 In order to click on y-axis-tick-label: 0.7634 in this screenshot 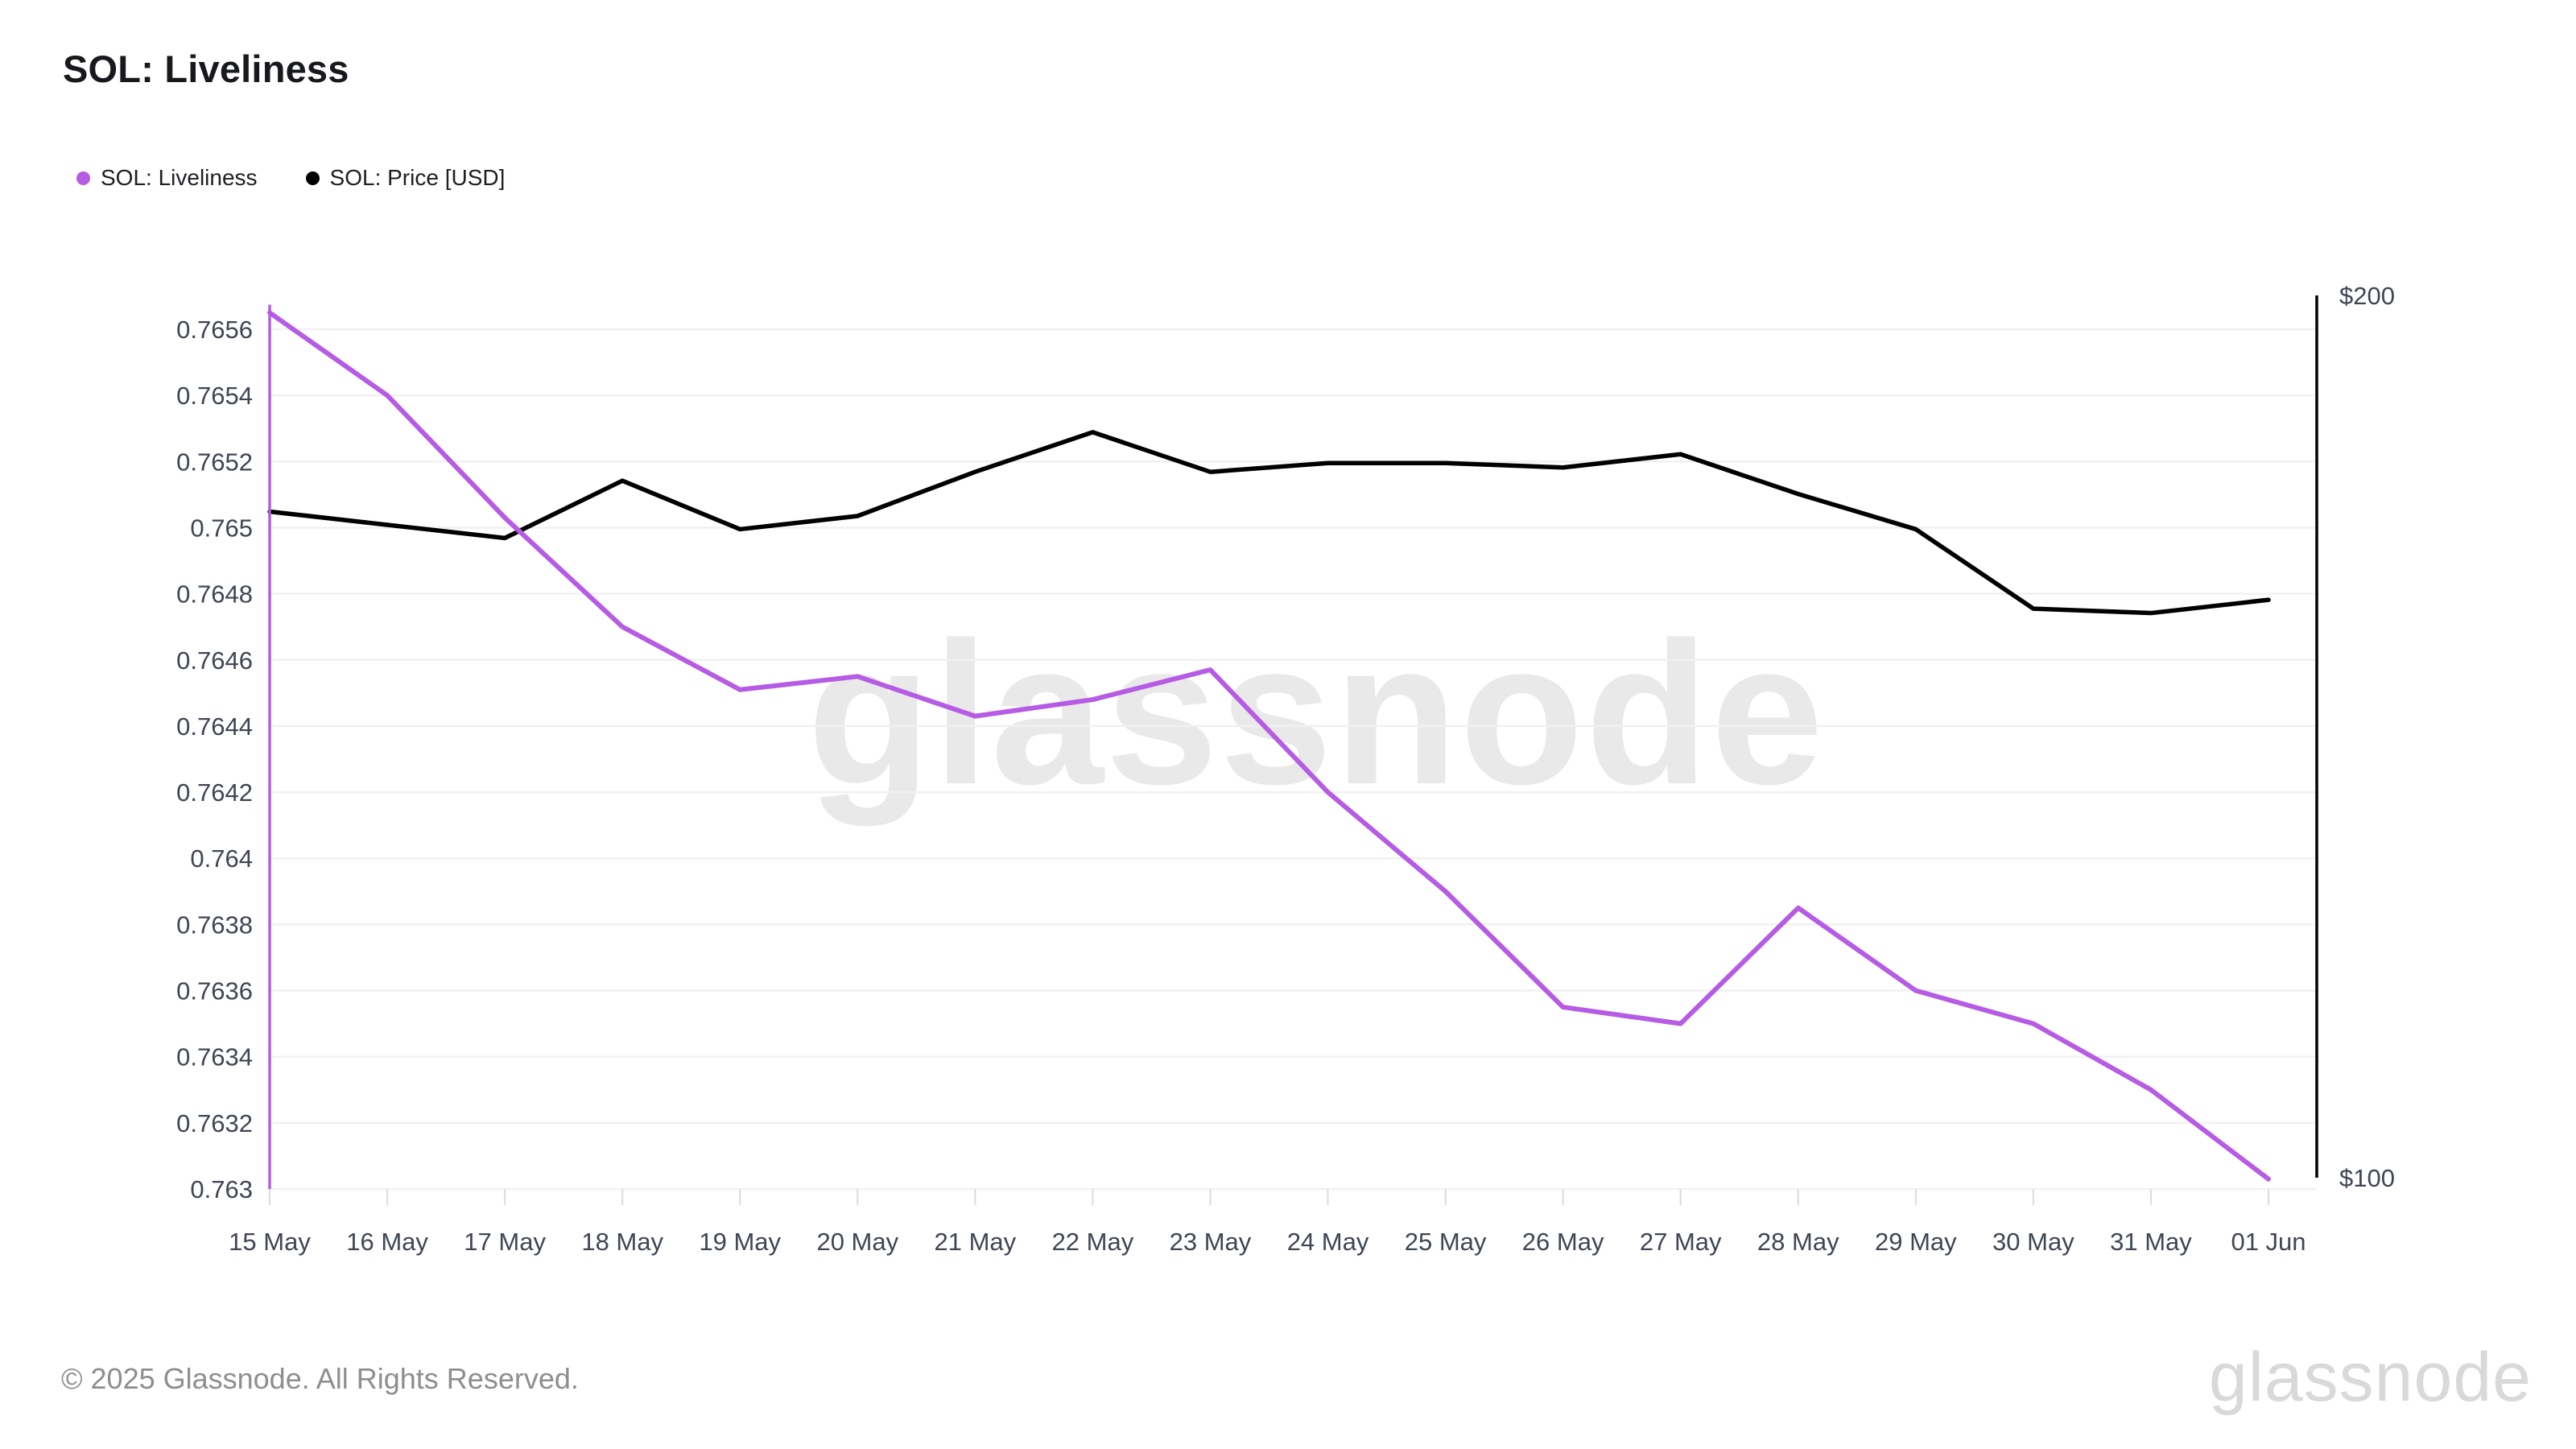, I will do `click(214, 1057)`.